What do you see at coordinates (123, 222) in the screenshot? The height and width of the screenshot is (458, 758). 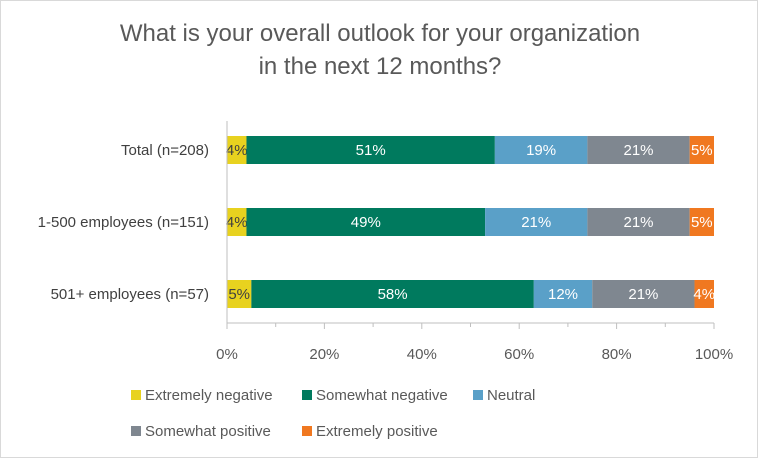 I see `category-label-2: 1-500 employees (n=151)` at bounding box center [123, 222].